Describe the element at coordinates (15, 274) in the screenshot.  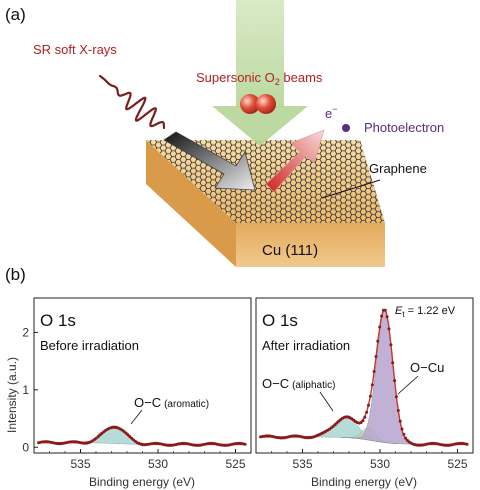
I see `panel-b-label: (b)` at that location.